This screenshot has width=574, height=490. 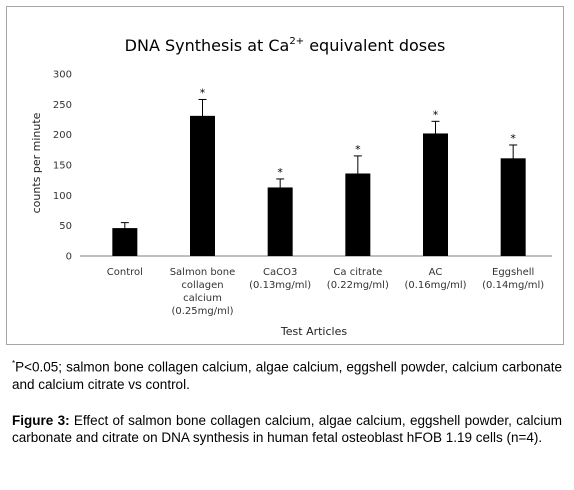 What do you see at coordinates (513, 285) in the screenshot?
I see `x-tick-label: (0.14mg/ml)` at bounding box center [513, 285].